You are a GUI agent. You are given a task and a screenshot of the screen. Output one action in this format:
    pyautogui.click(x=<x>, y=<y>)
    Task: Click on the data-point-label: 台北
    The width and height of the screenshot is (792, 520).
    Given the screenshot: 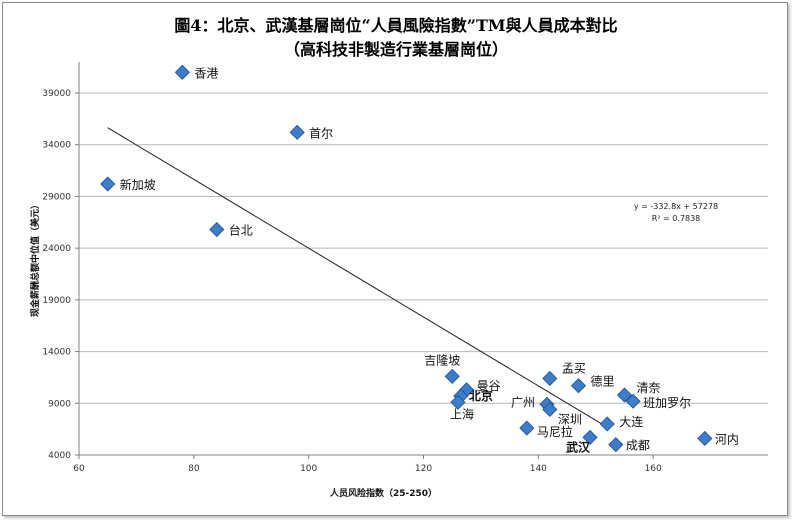 What is the action you would take?
    pyautogui.click(x=241, y=230)
    